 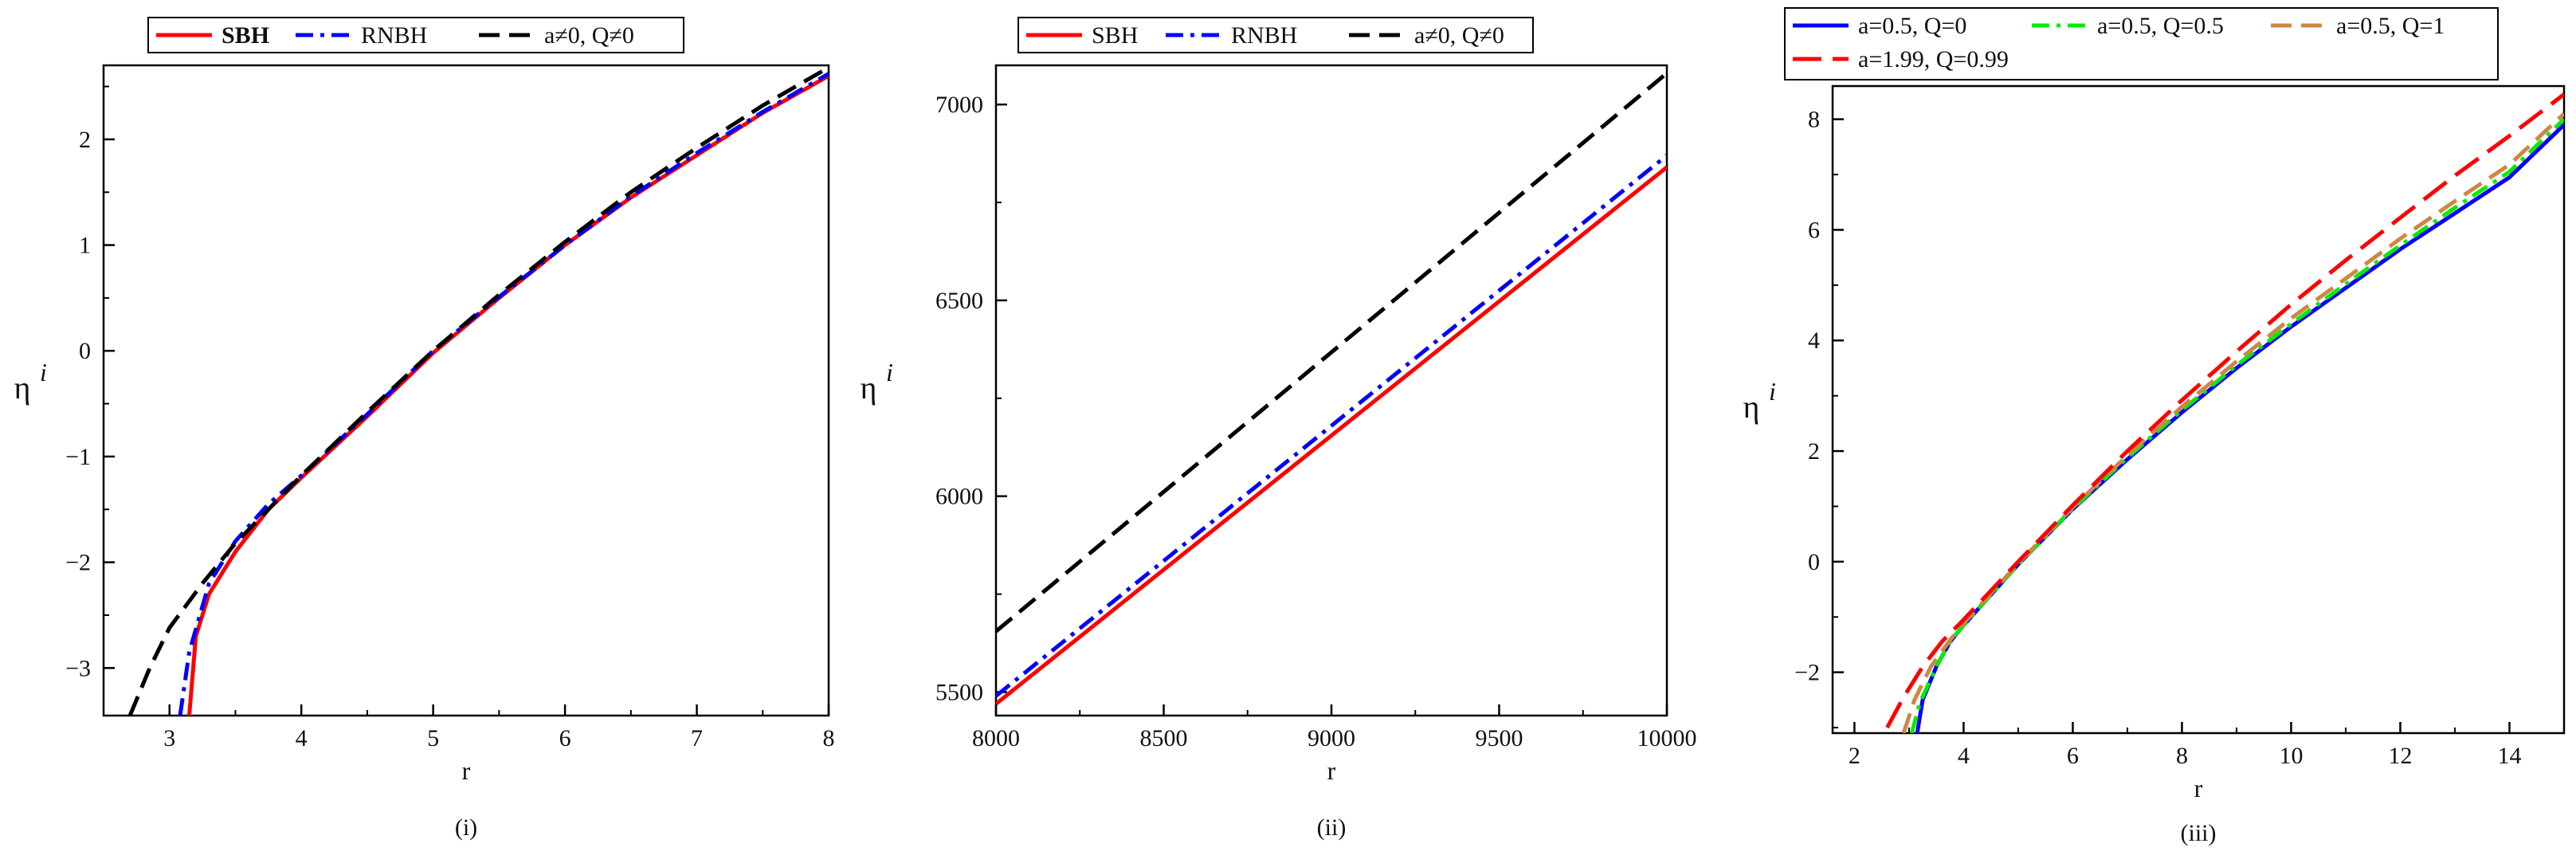 What do you see at coordinates (2160, 26) in the screenshot?
I see `legend-entry-label: a=0.5, Q=0.5` at bounding box center [2160, 26].